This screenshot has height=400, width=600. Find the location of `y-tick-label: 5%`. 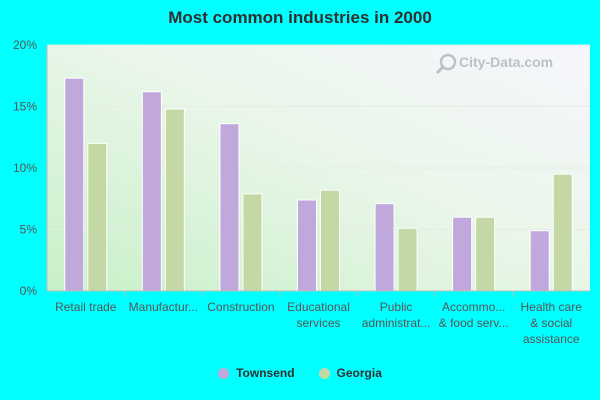

y-tick-label: 5% is located at coordinates (29, 230).